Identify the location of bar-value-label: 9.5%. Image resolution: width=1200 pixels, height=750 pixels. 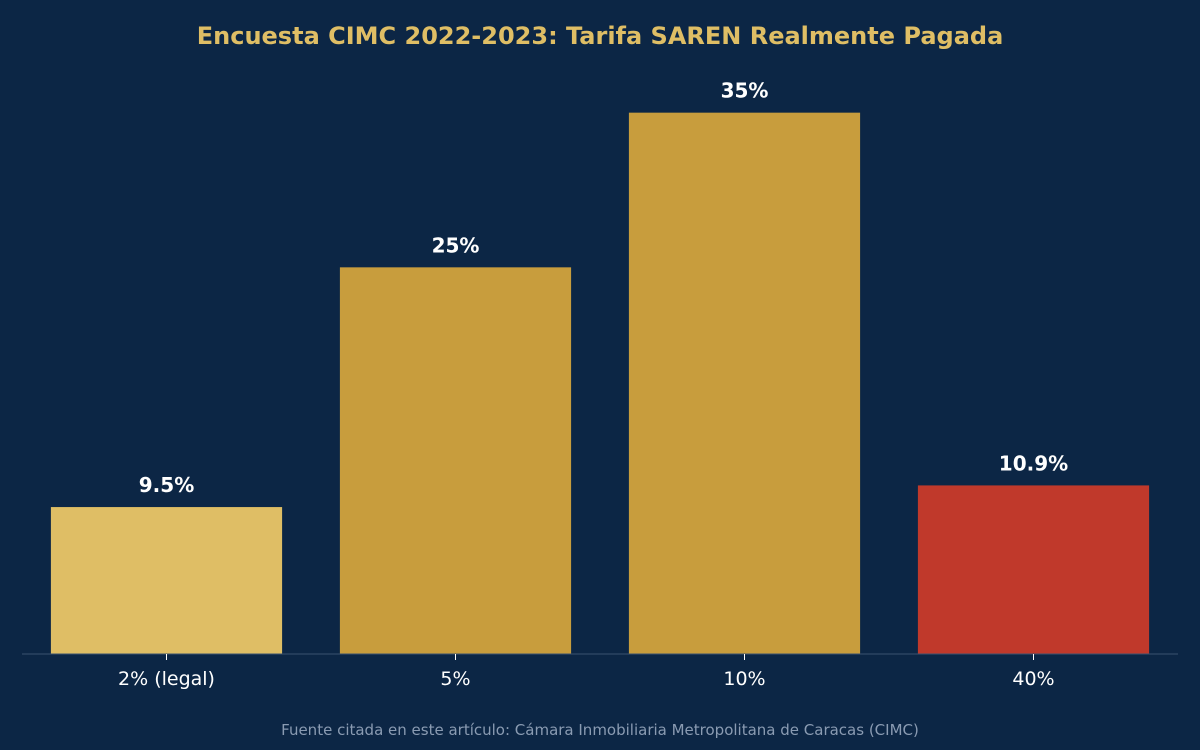
(166, 485).